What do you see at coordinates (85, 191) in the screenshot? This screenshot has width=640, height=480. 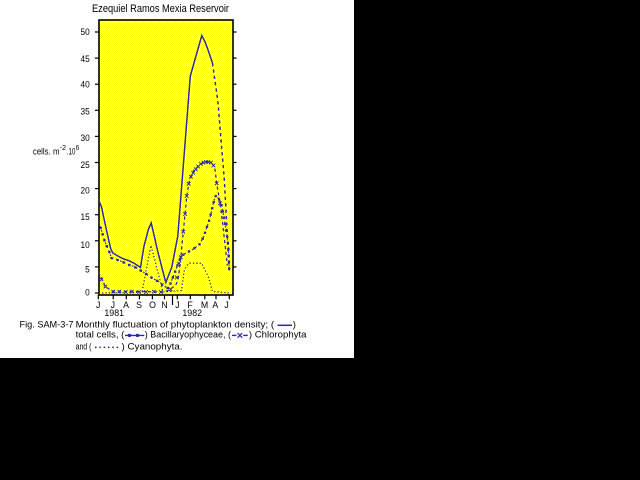 I see `svg-text: 20` at bounding box center [85, 191].